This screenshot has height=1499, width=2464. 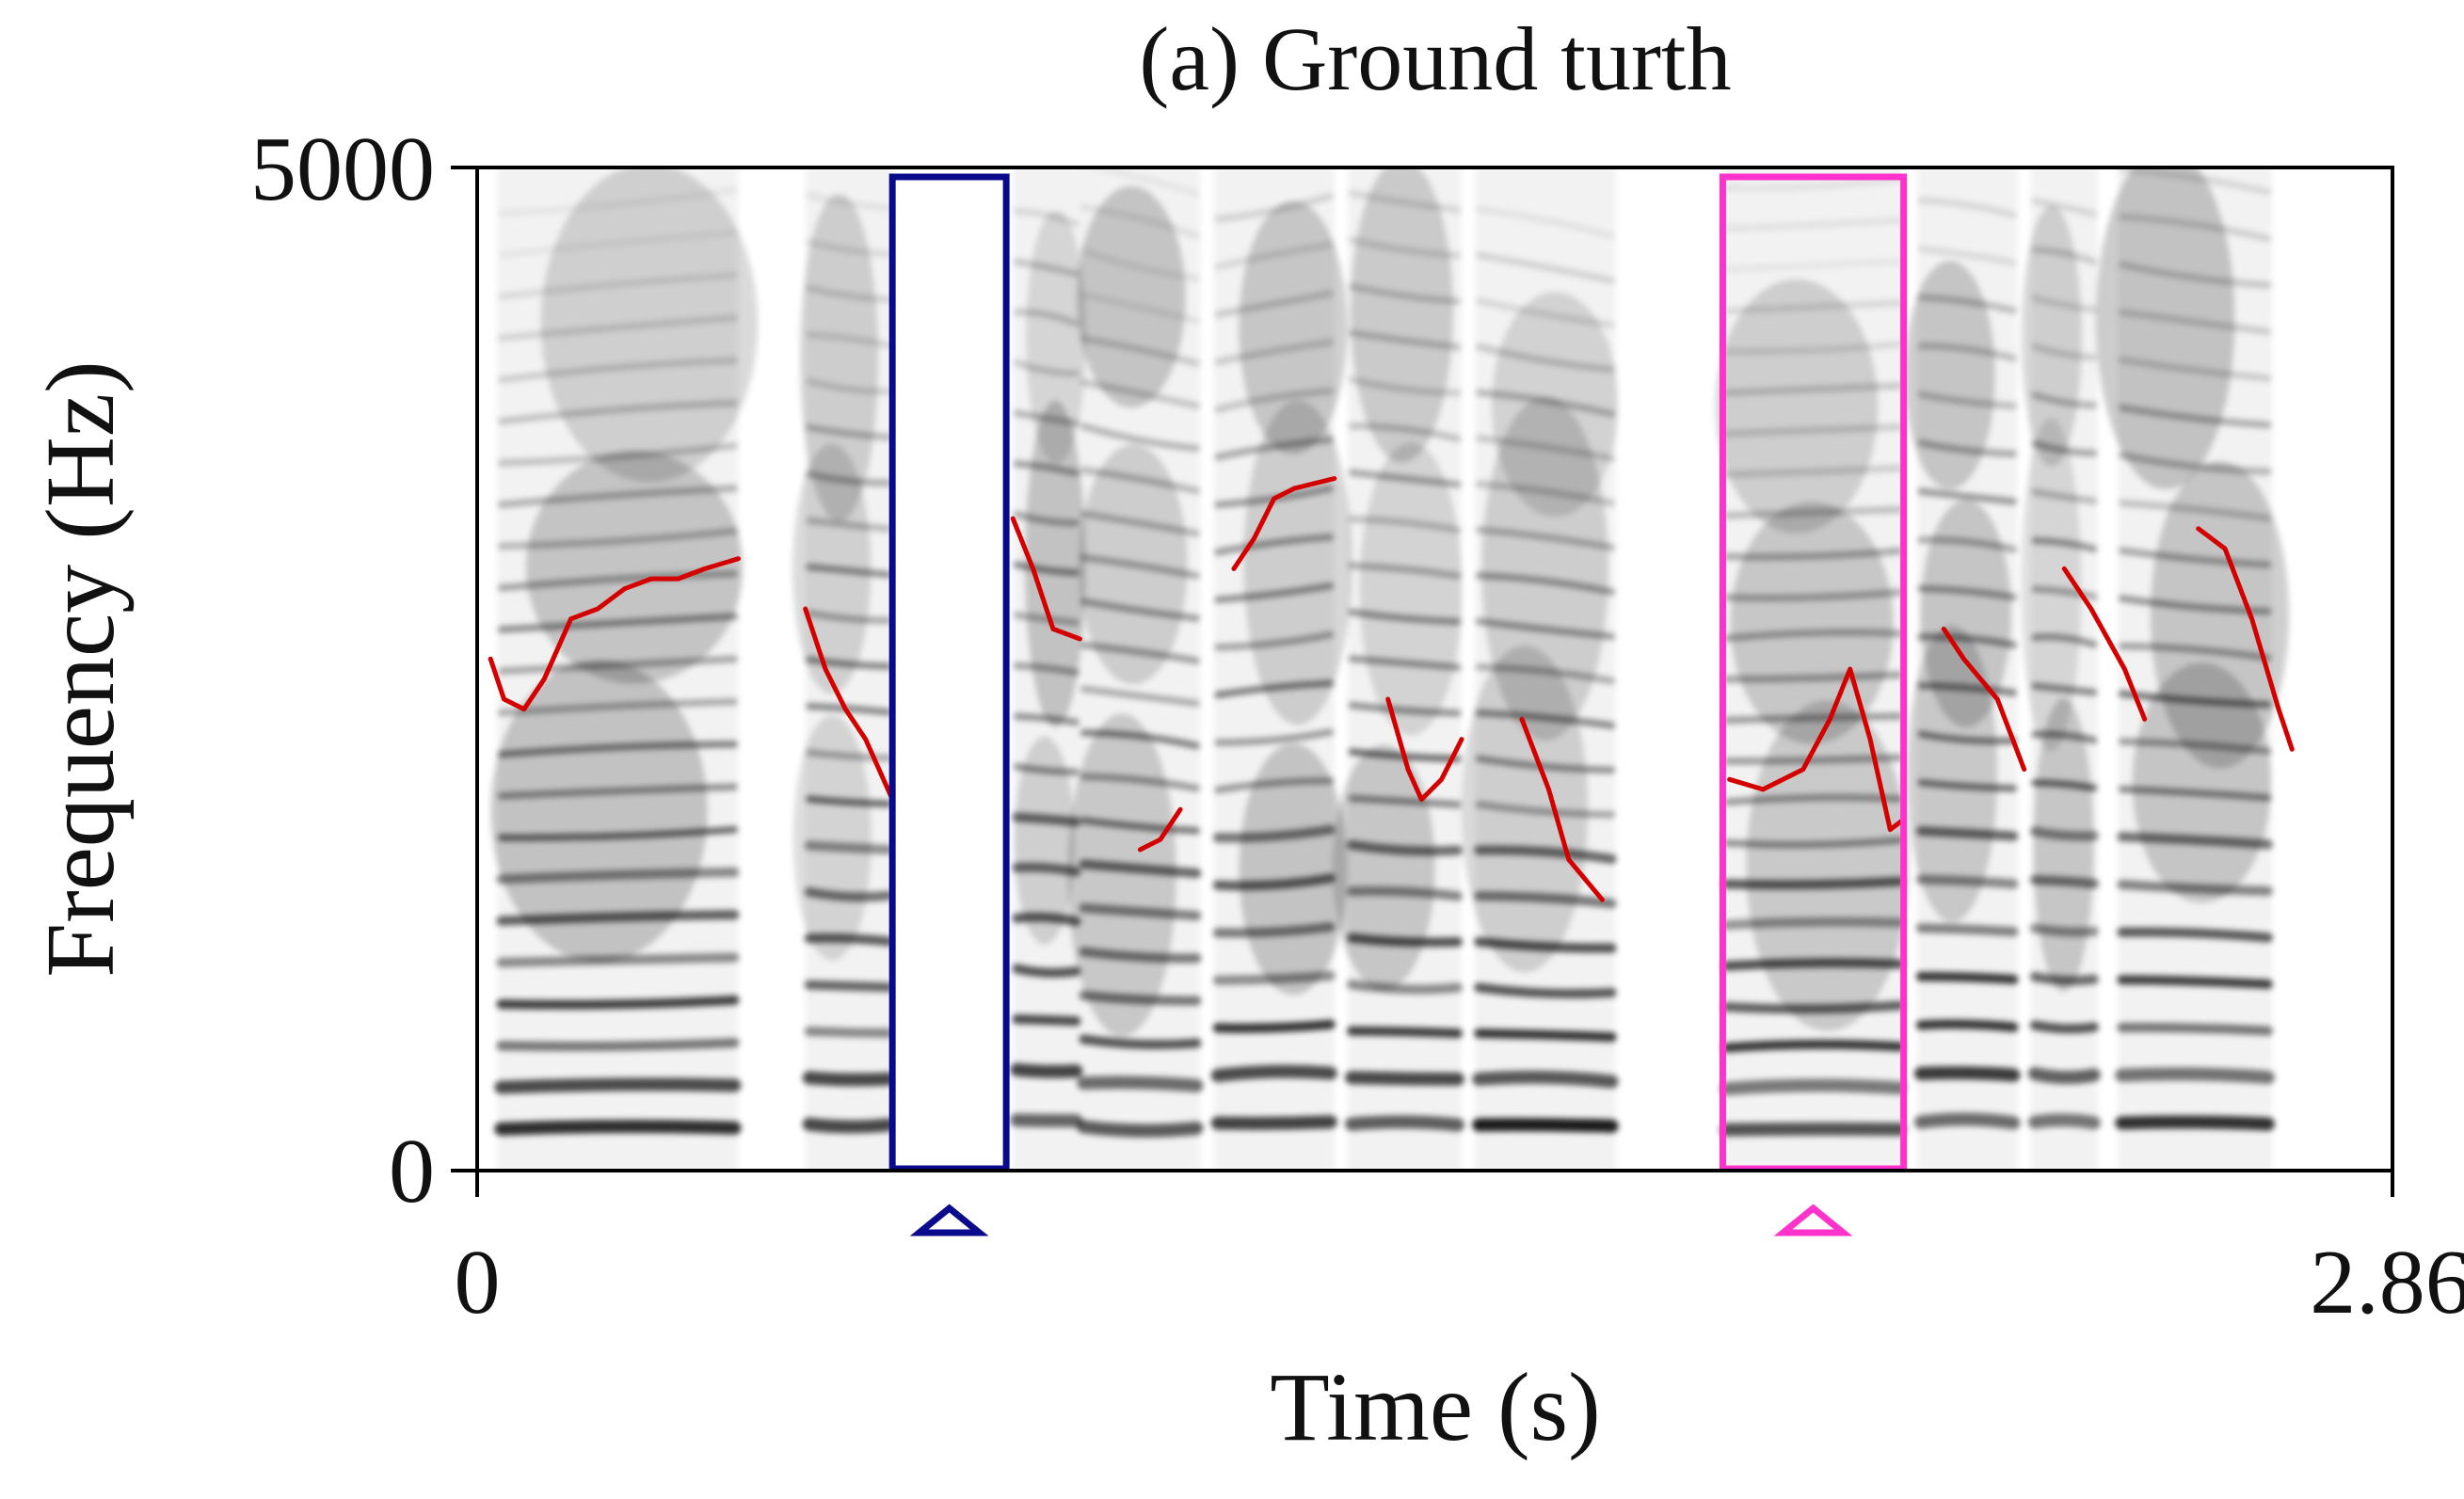 I want to click on blue-region-triangle-marker, so click(x=949, y=1220).